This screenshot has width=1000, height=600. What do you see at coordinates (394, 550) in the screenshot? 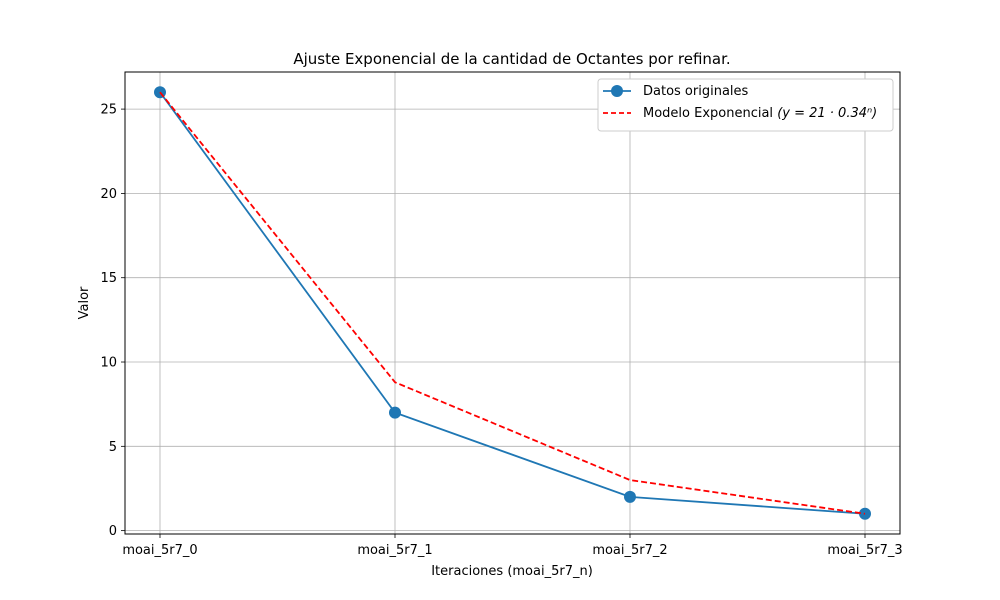
I see `x-tick-label: moai_5r7_1` at bounding box center [394, 550].